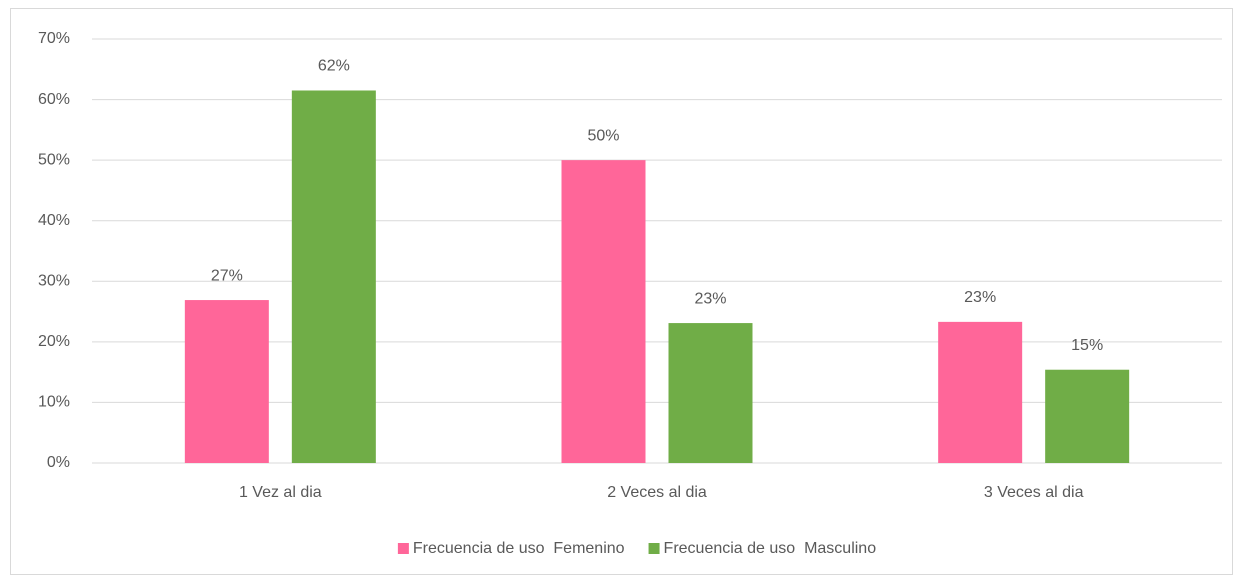  I want to click on y-tick-label: 60%, so click(54, 99).